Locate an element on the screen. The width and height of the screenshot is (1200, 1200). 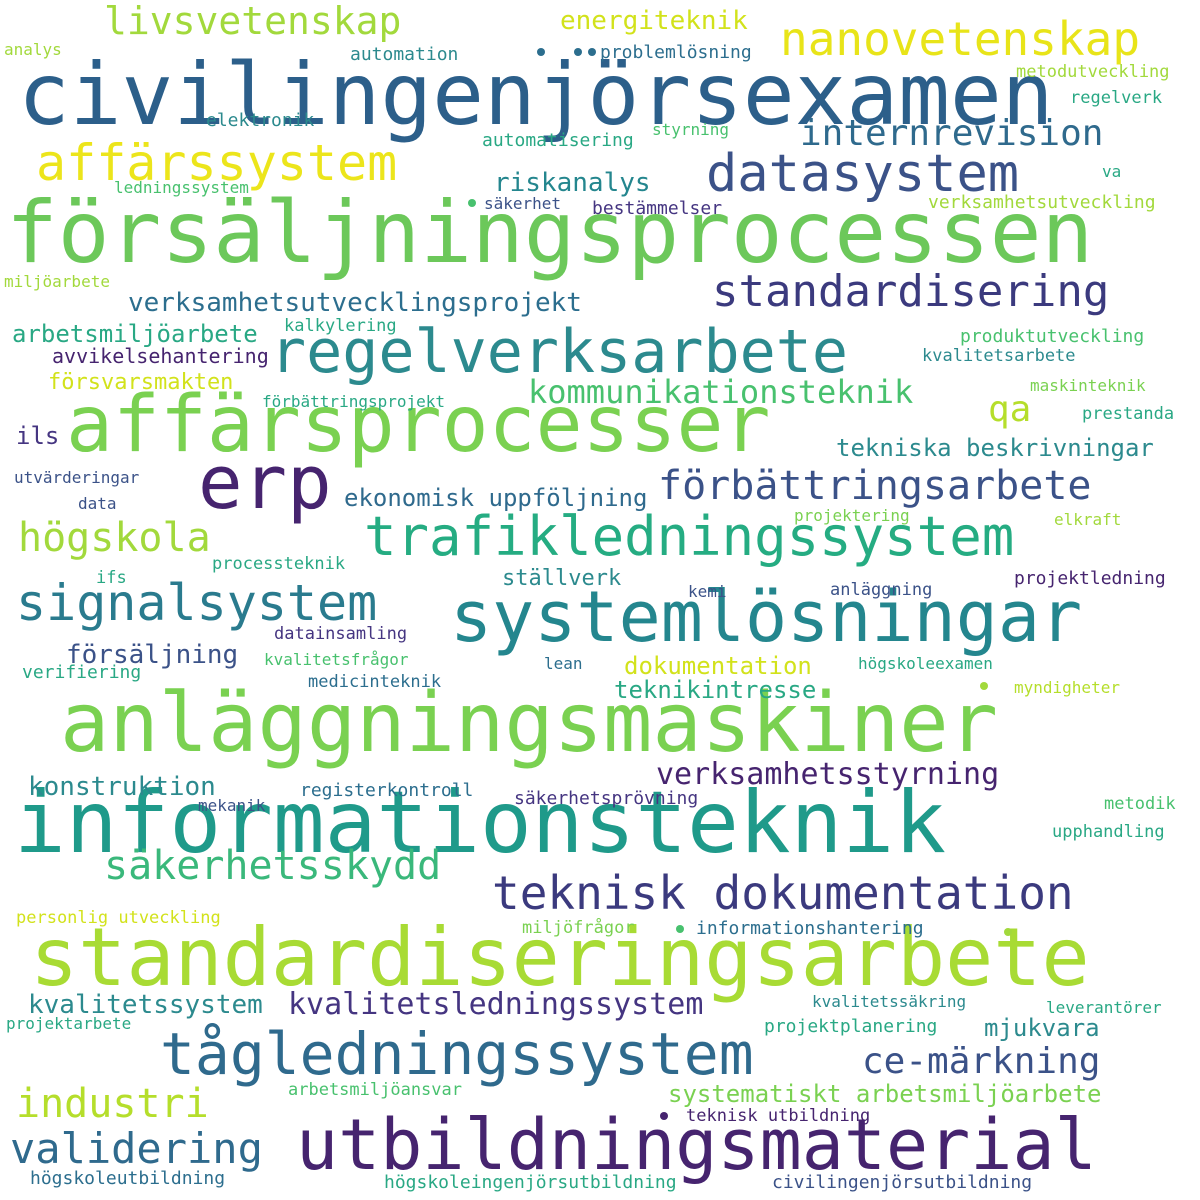
word-civilingenjorsutbildning: civilingenjörsutbildning is located at coordinates (902, 1182).